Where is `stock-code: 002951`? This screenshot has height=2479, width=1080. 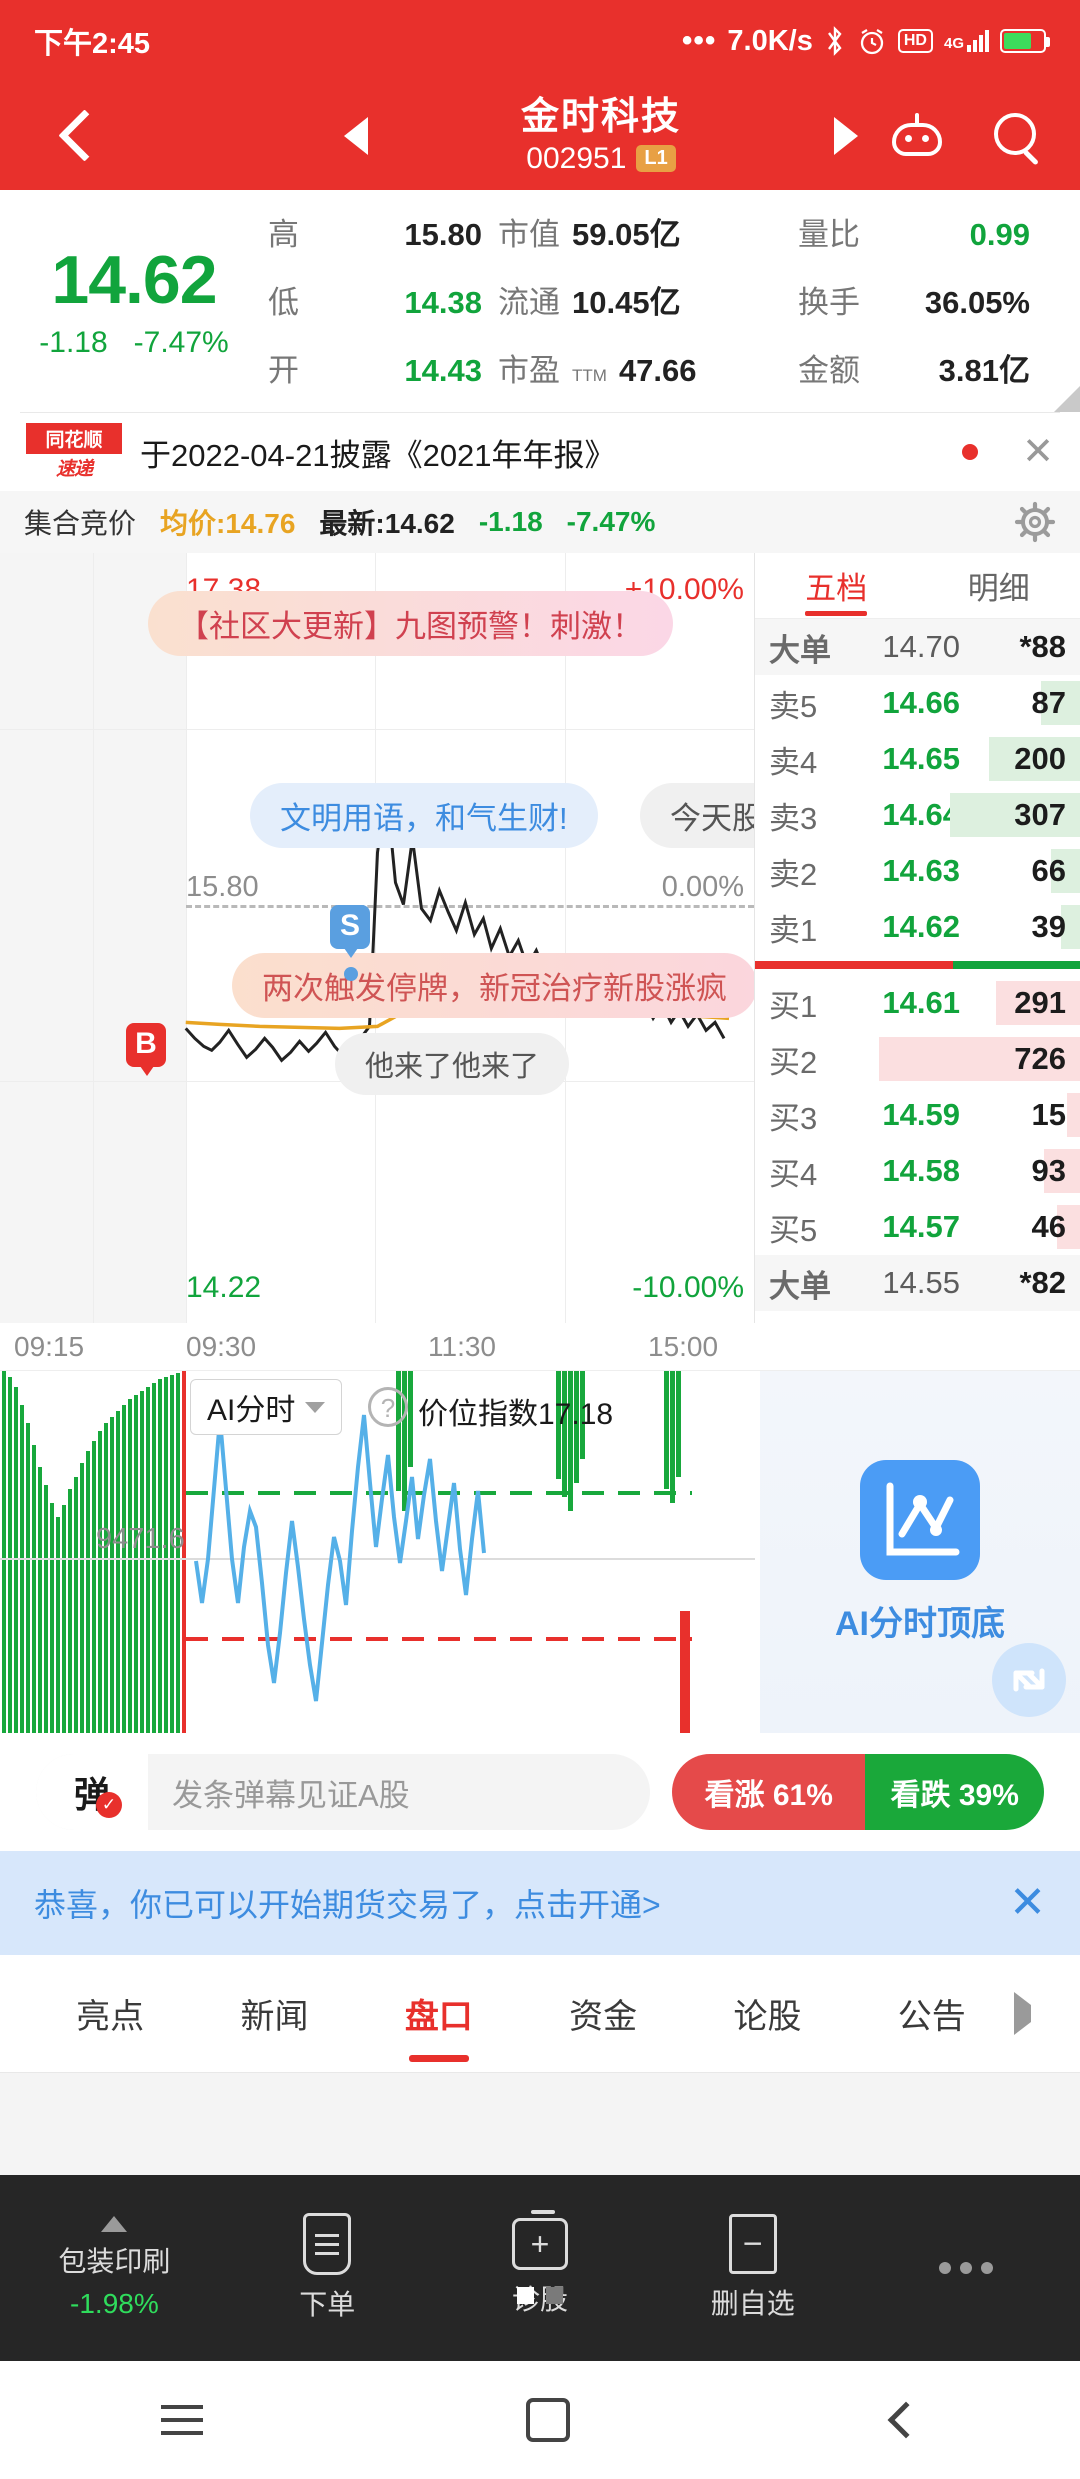
stock-code: 002951 is located at coordinates (576, 159).